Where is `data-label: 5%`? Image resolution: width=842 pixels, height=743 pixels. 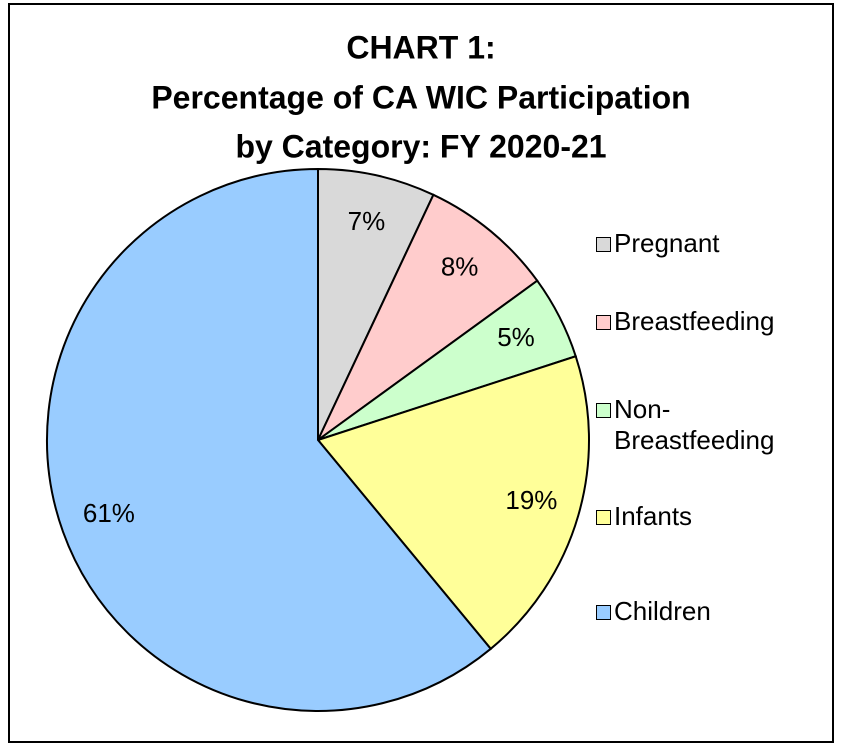 data-label: 5% is located at coordinates (516, 337).